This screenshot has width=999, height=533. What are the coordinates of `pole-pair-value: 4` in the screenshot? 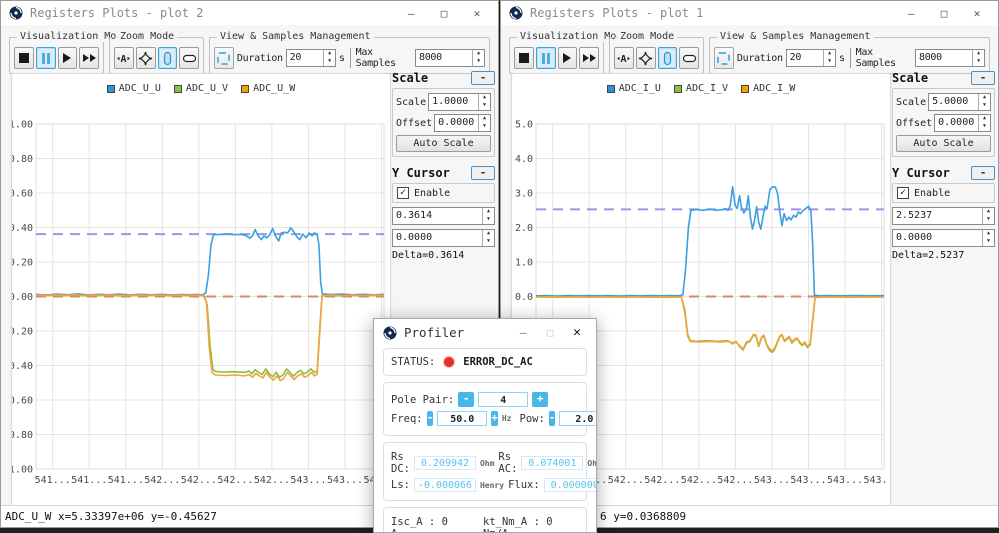 It's located at (503, 399).